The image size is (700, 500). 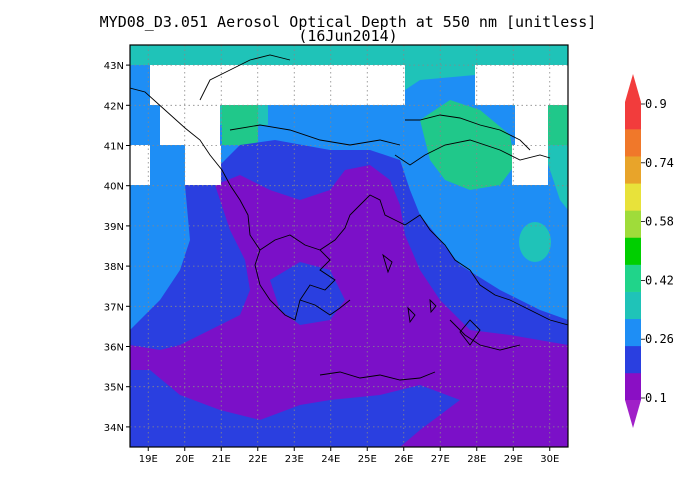 What do you see at coordinates (307, 293) in the screenshot?
I see `aod-field-blue-pocket` at bounding box center [307, 293].